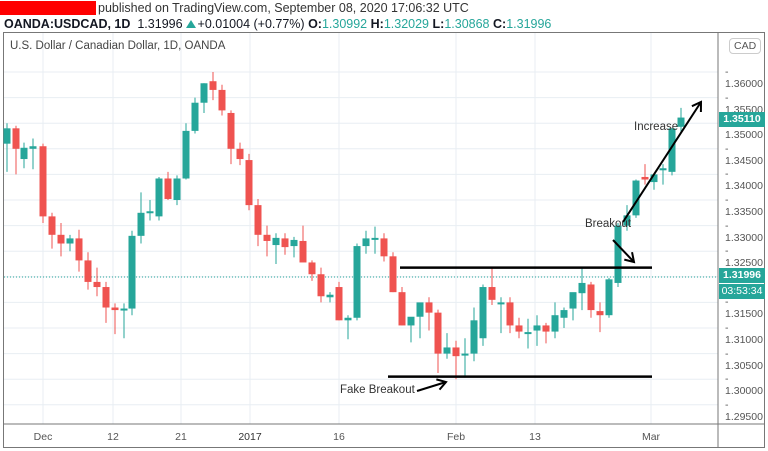 Image resolution: width=768 pixels, height=451 pixels. Describe the element at coordinates (377, 24) in the screenshot. I see `high-label: H:` at that location.